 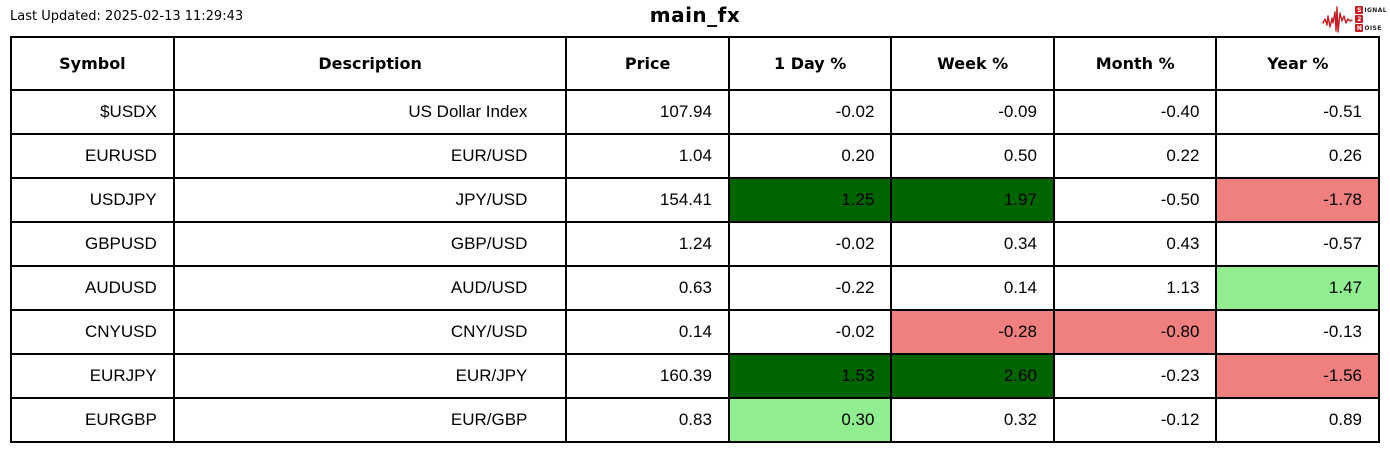 What do you see at coordinates (370, 63) in the screenshot?
I see `column-header-description: Description` at bounding box center [370, 63].